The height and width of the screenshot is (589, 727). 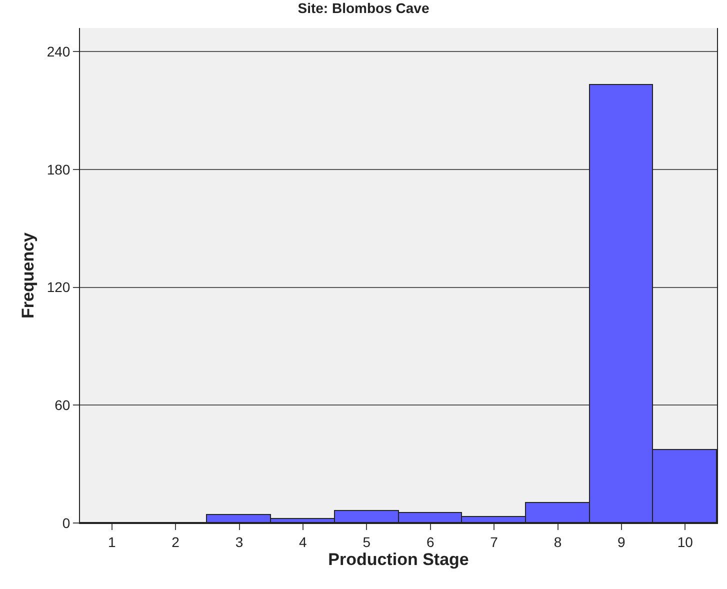 I want to click on y-axis-title: Frequency, so click(x=28, y=275).